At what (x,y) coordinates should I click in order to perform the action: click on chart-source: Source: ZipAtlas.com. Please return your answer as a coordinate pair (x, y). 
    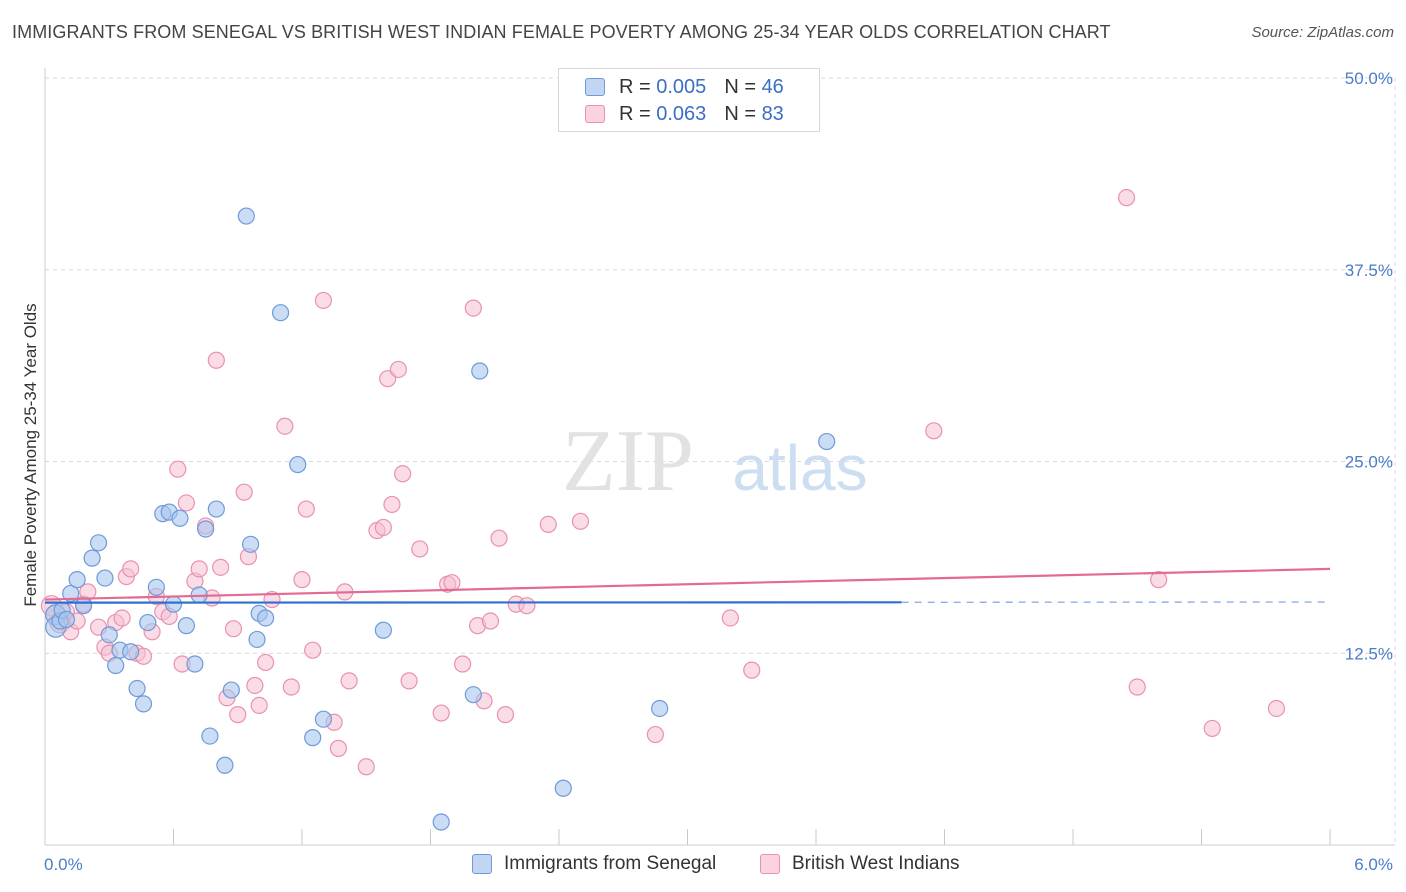
    Looking at the image, I should click on (1322, 32).